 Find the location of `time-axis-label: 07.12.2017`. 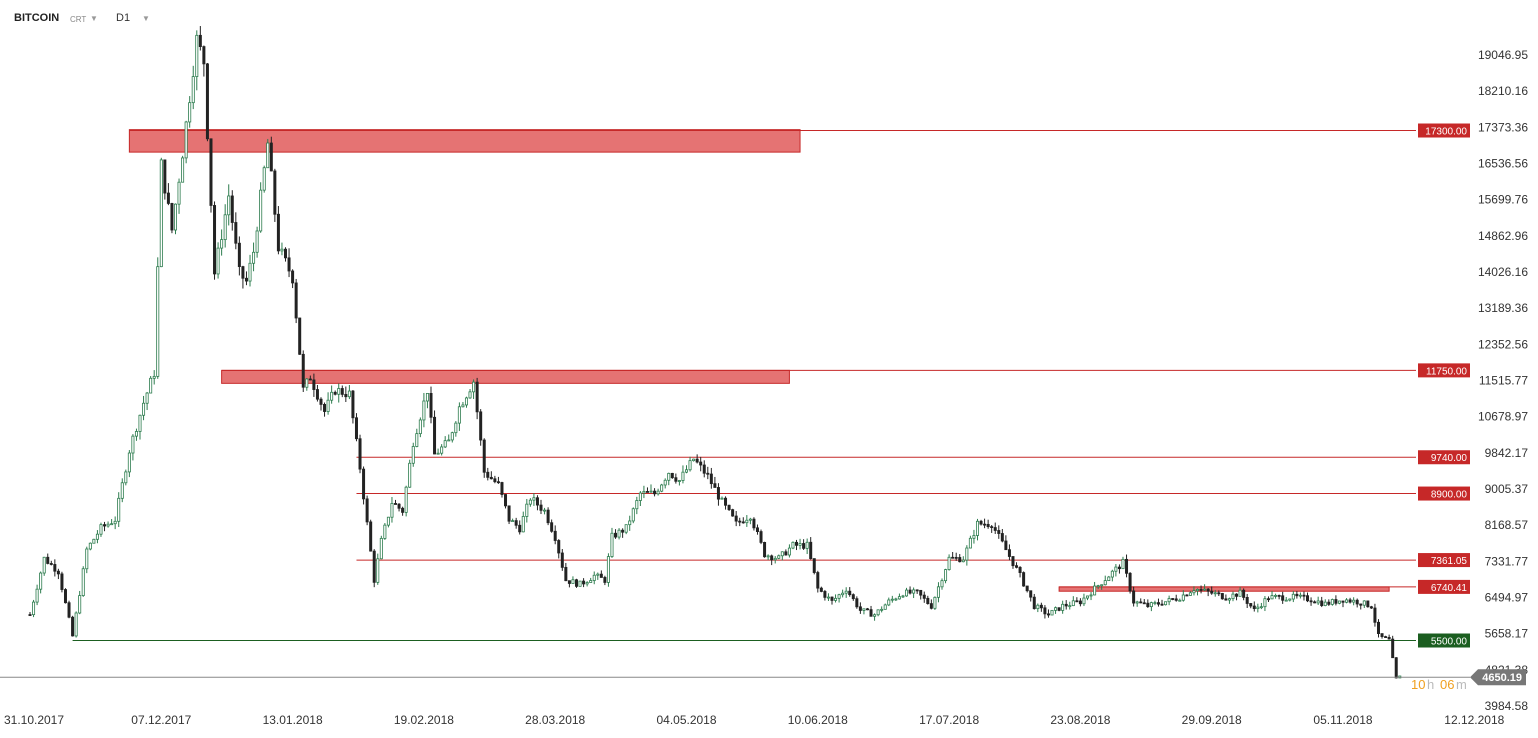

time-axis-label: 07.12.2017 is located at coordinates (161, 720).